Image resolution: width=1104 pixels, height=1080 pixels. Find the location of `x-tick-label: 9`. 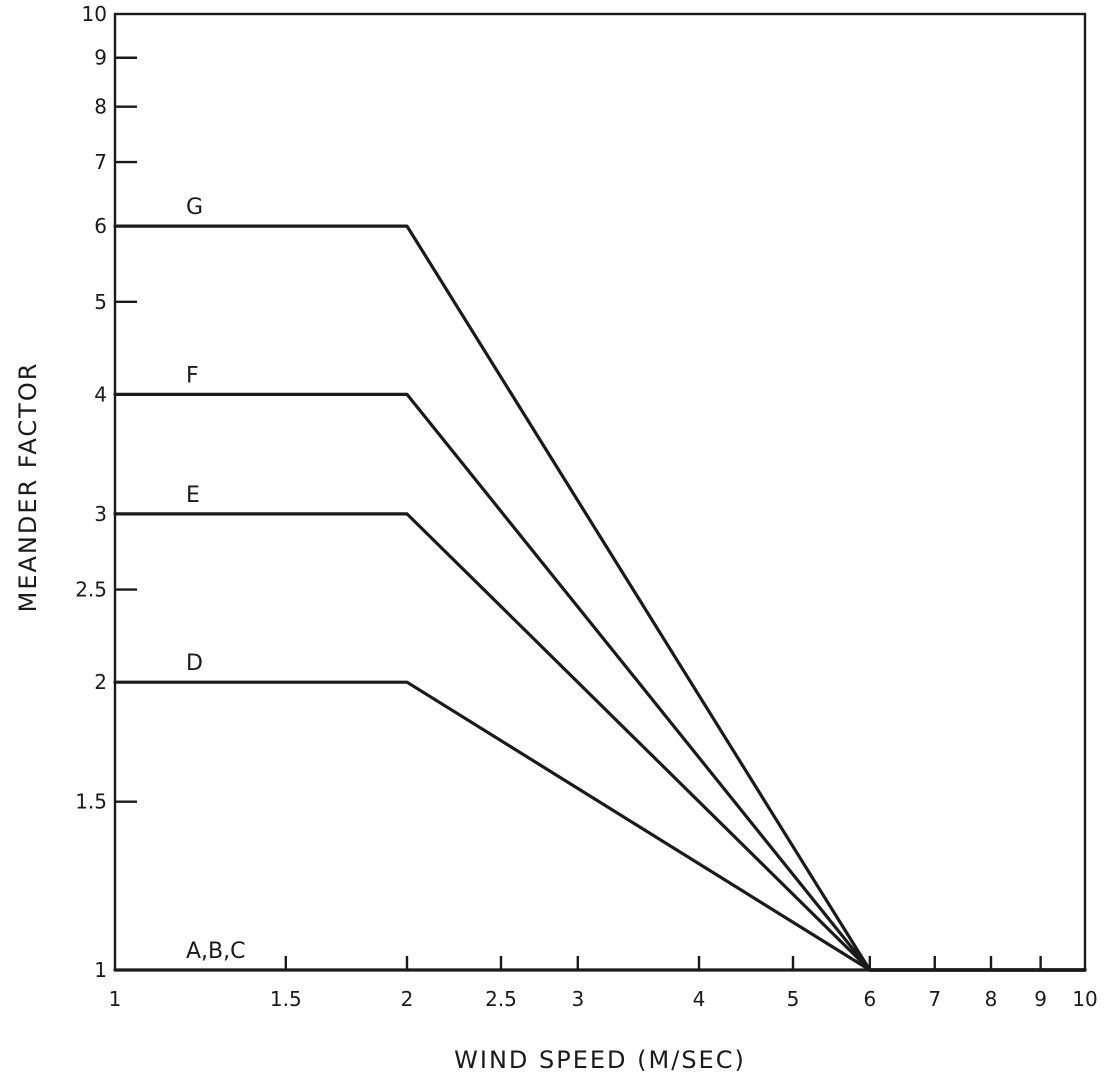

x-tick-label: 9 is located at coordinates (1040, 999).